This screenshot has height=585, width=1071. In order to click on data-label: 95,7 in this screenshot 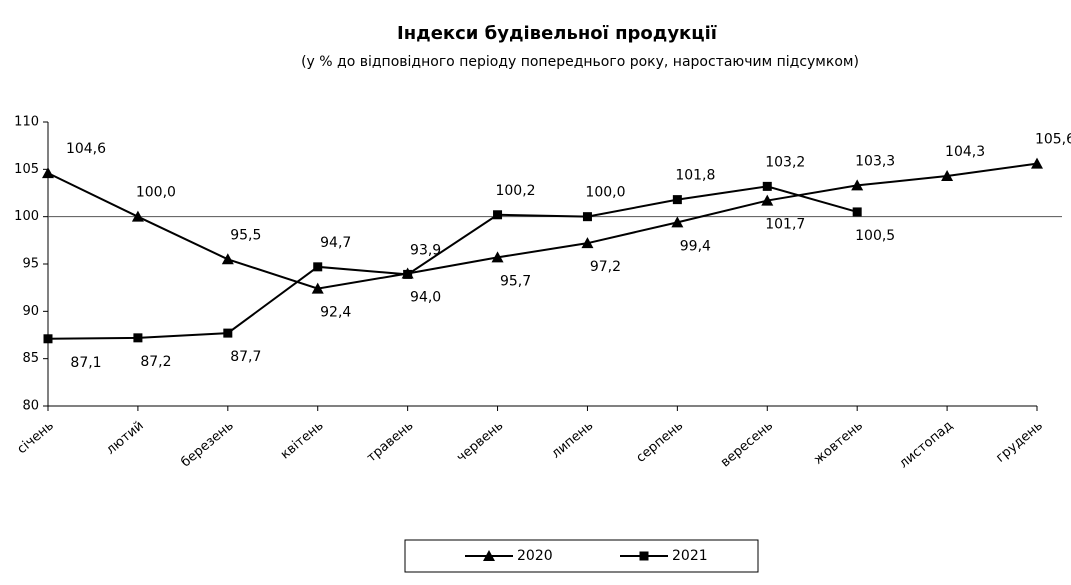, I will do `click(515, 281)`.